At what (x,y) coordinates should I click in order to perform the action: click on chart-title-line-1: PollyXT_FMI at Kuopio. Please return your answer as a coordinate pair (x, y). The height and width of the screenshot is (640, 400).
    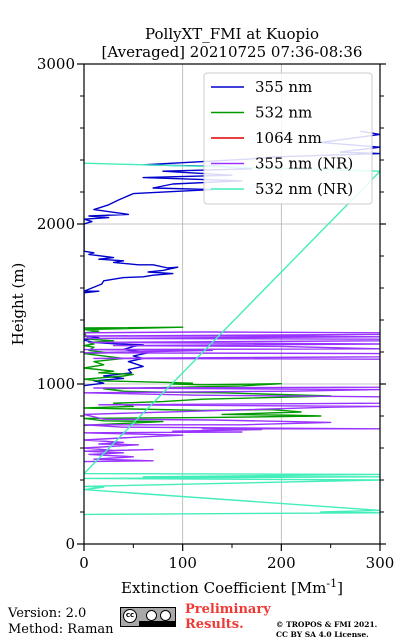
    Looking at the image, I should click on (232, 34).